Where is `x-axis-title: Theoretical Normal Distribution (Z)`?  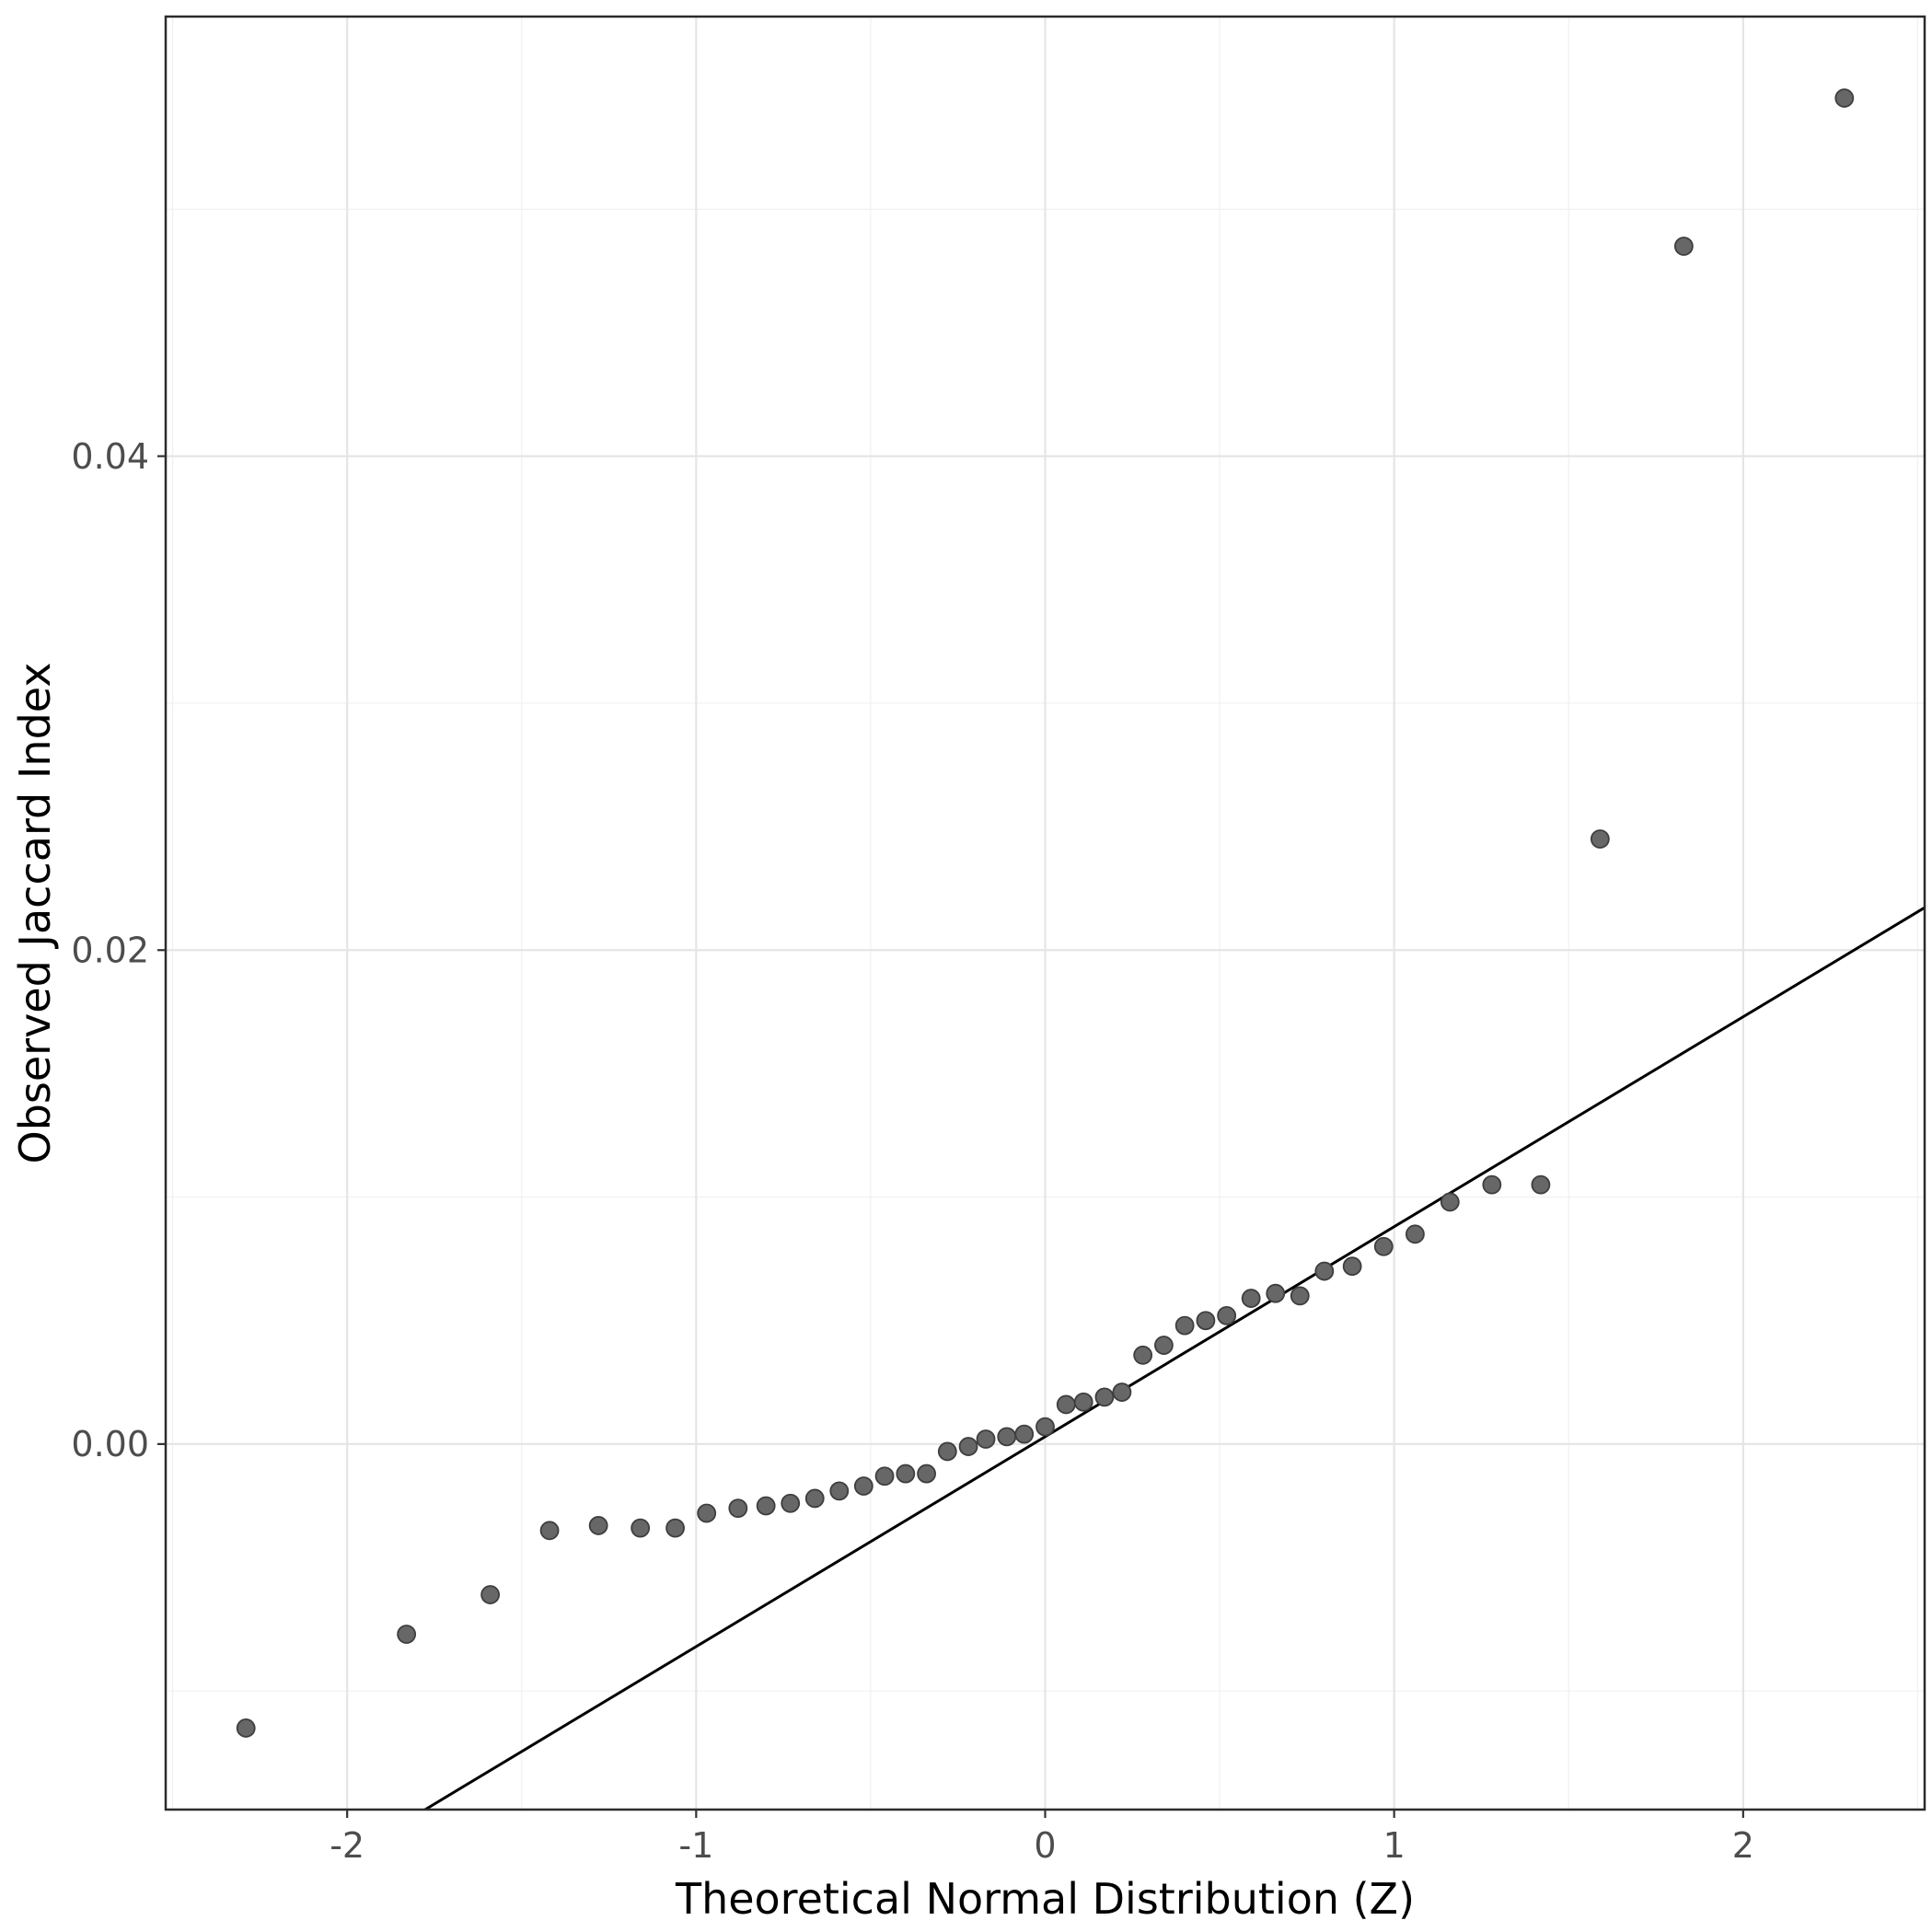
x-axis-title: Theoretical Normal Distribution (Z) is located at coordinates (1046, 1899).